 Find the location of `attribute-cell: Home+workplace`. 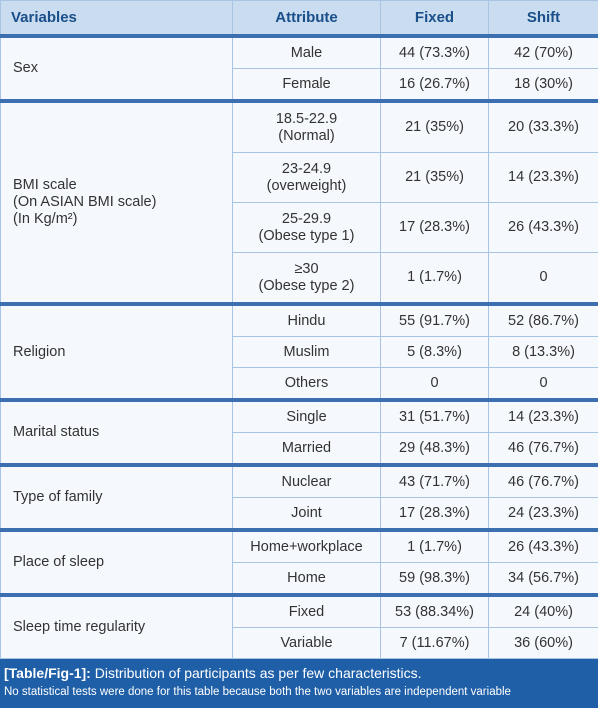

attribute-cell: Home+workplace is located at coordinates (307, 546).